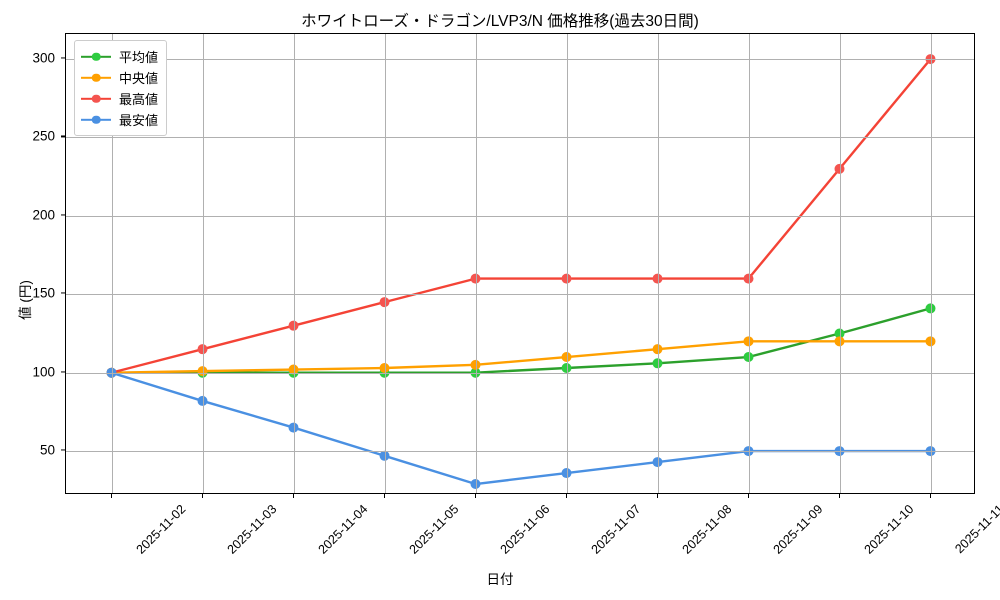 This screenshot has width=1000, height=600. Describe the element at coordinates (160, 529) in the screenshot. I see `x-tick-label: 2025-11-02` at that location.